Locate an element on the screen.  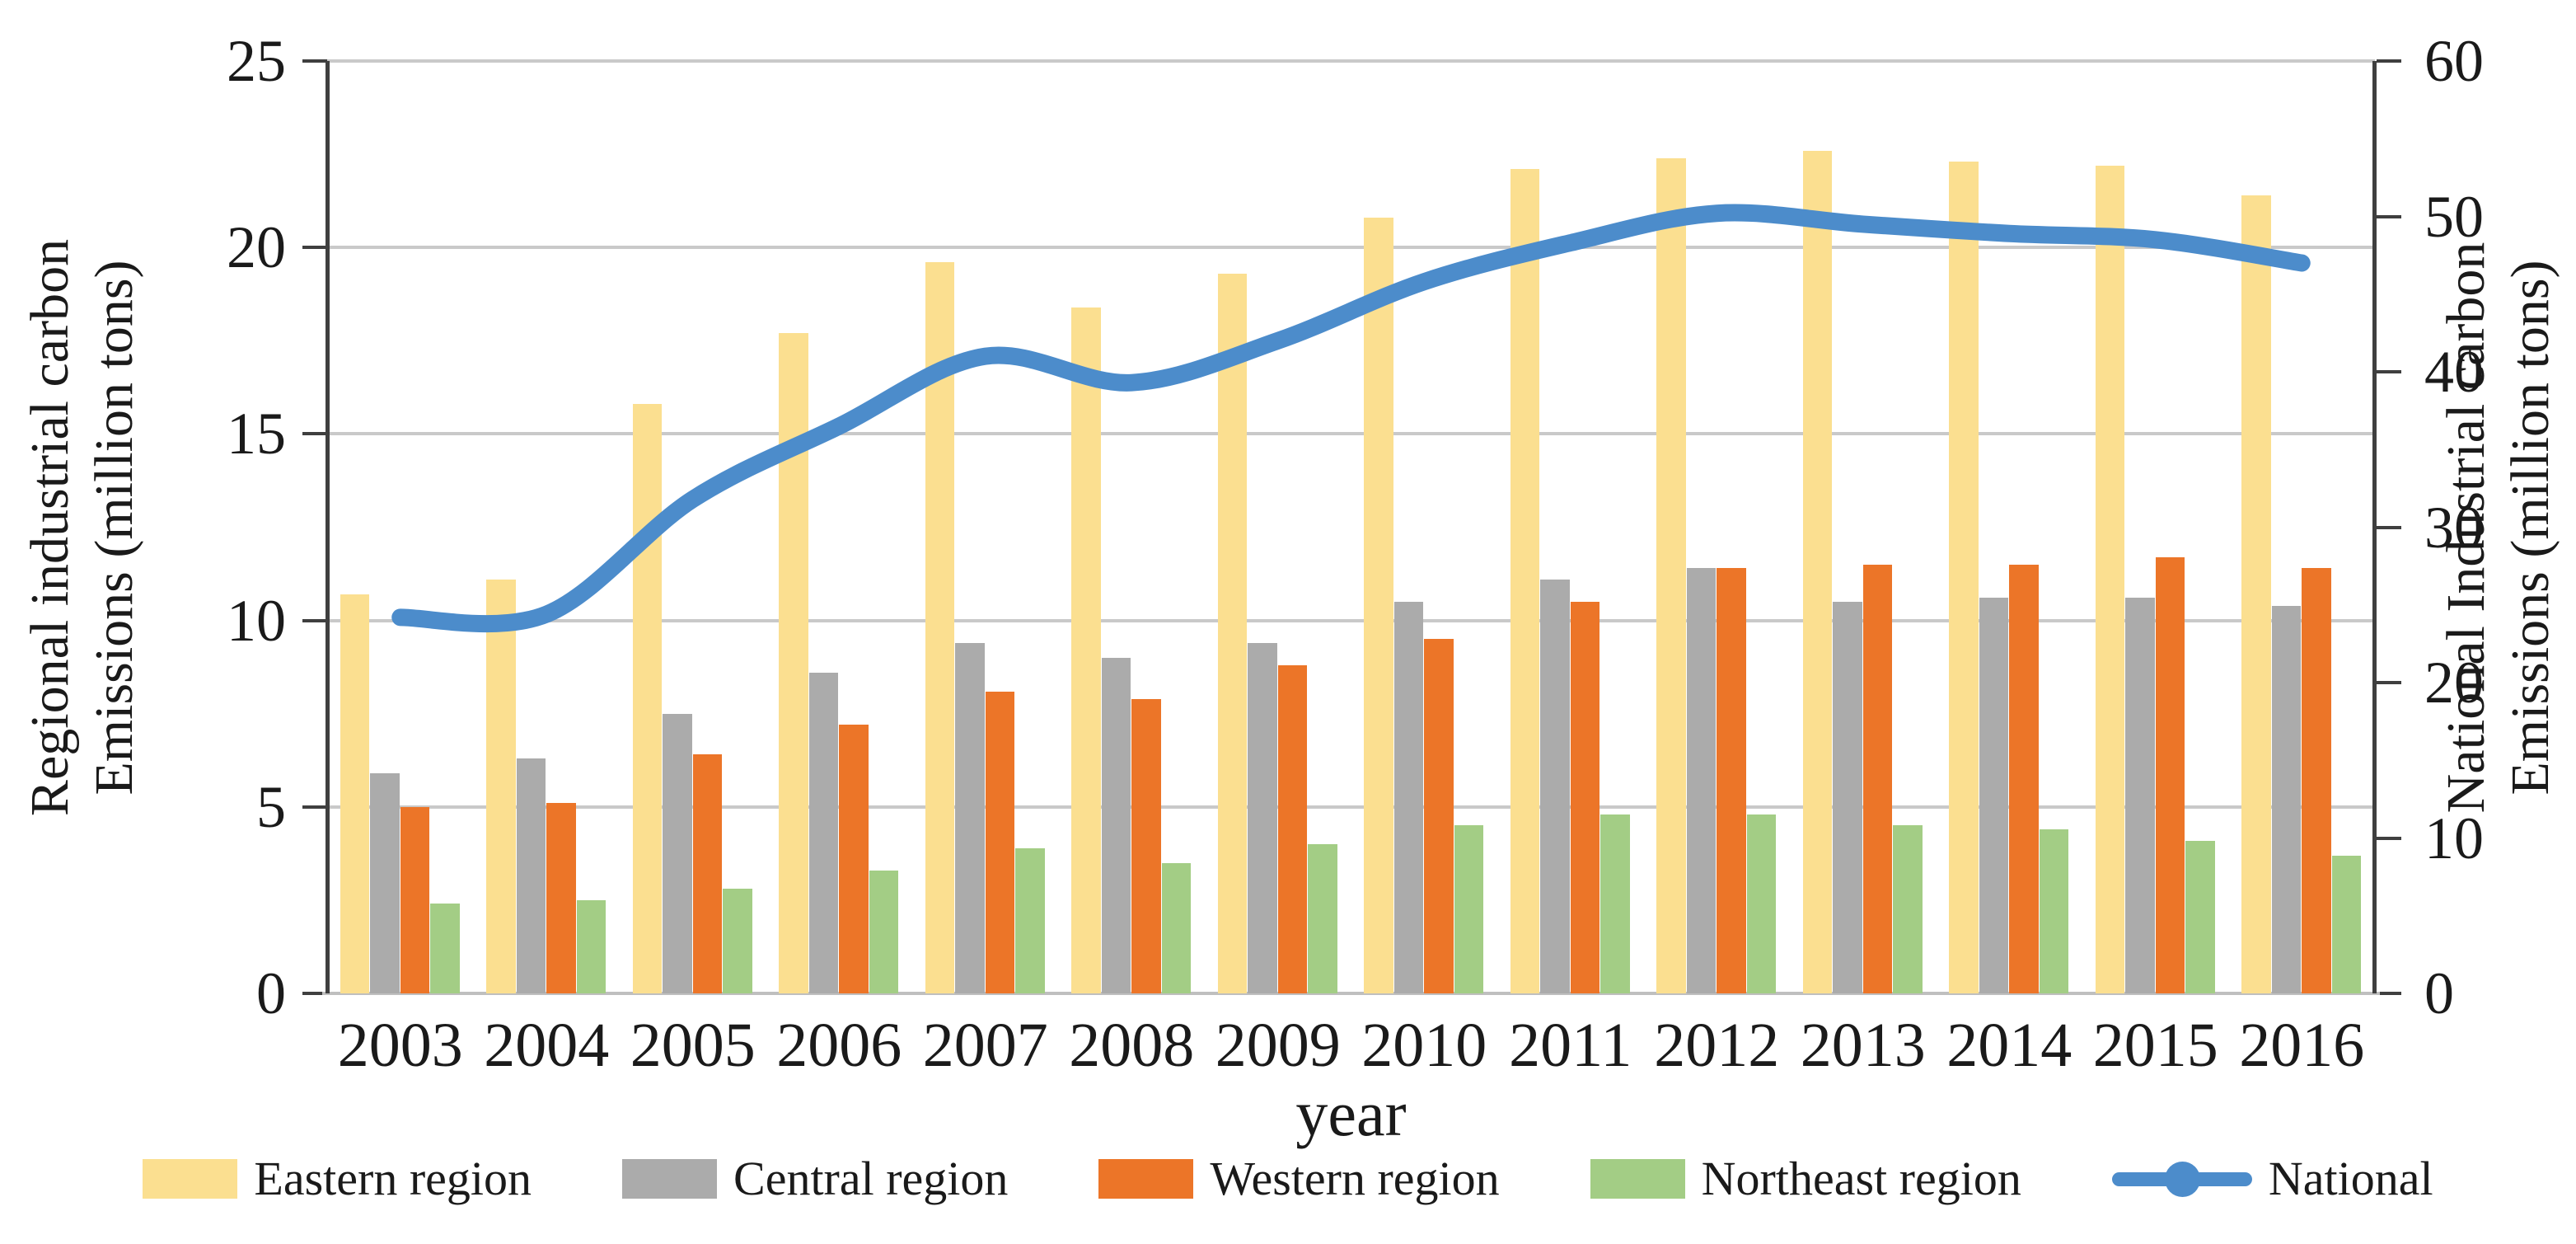
bar-central-region-2015 is located at coordinates (2140, 795).